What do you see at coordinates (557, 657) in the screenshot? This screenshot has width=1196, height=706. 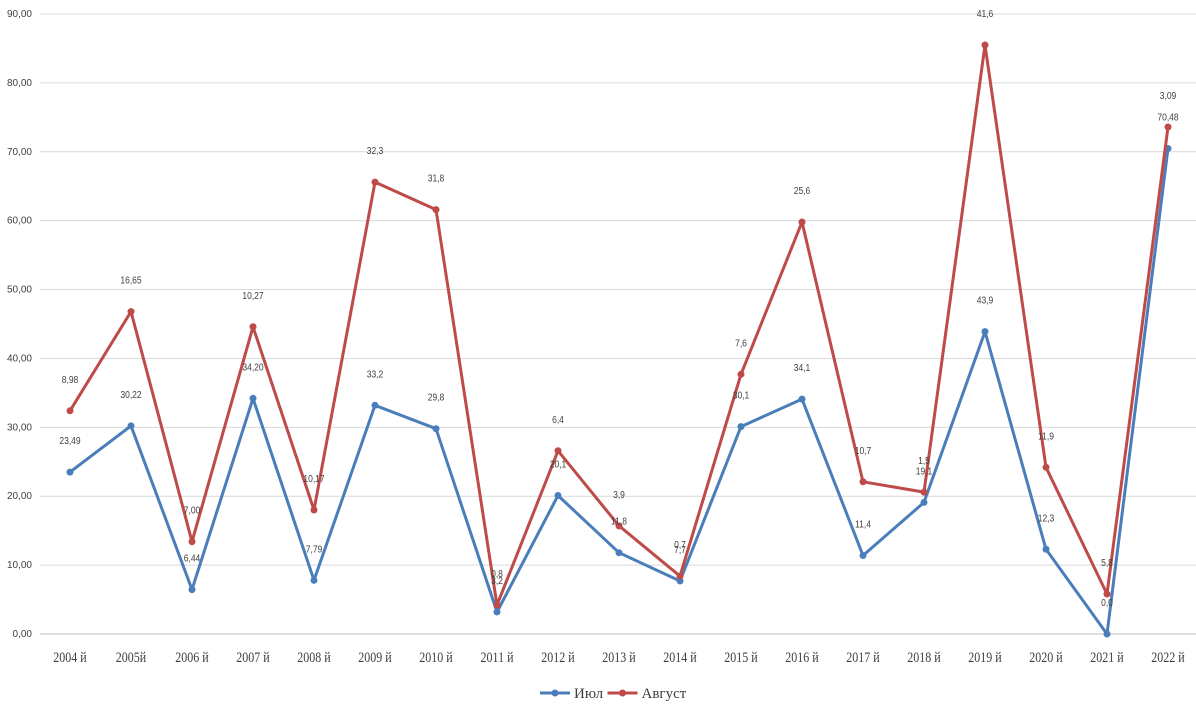 I see `x-tick-label: 2012 й` at bounding box center [557, 657].